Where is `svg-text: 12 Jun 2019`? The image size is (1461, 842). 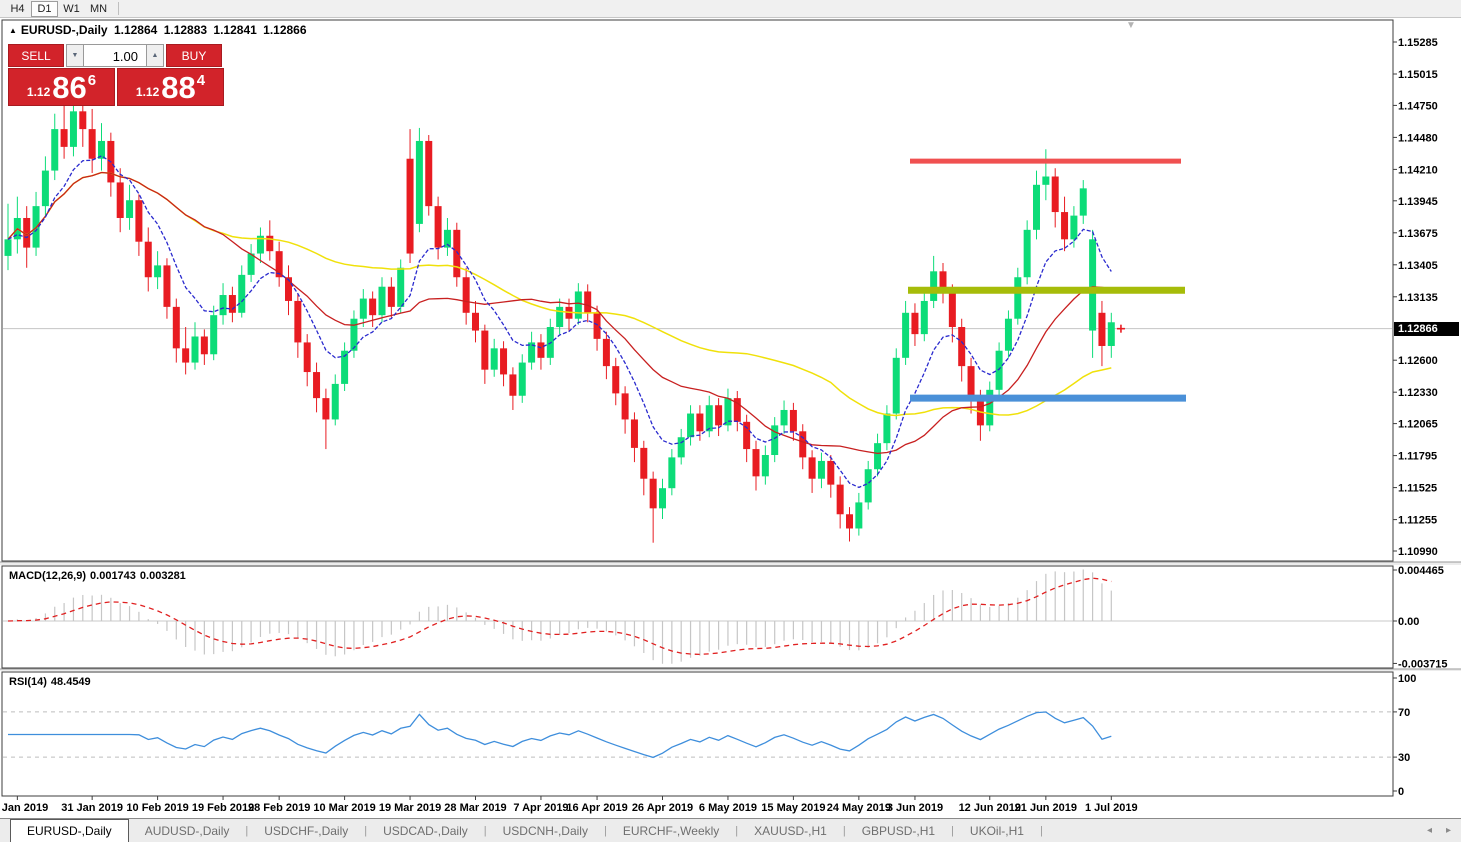
svg-text: 12 Jun 2019 is located at coordinates (990, 808).